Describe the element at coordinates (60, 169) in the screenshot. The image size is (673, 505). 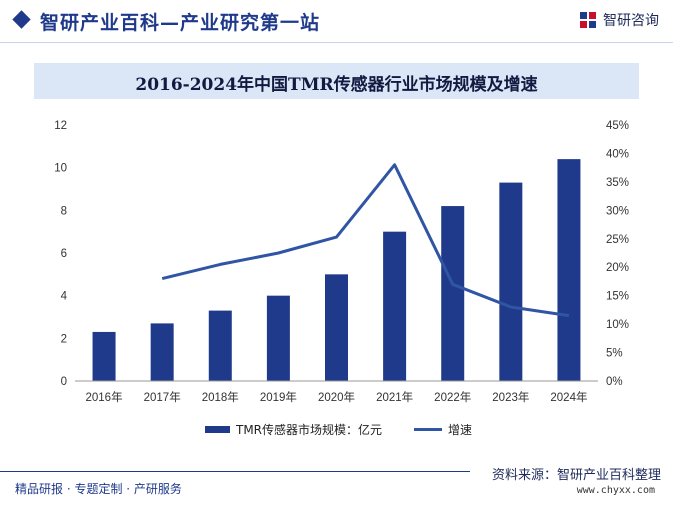
I see `left-tick-label: 10` at that location.